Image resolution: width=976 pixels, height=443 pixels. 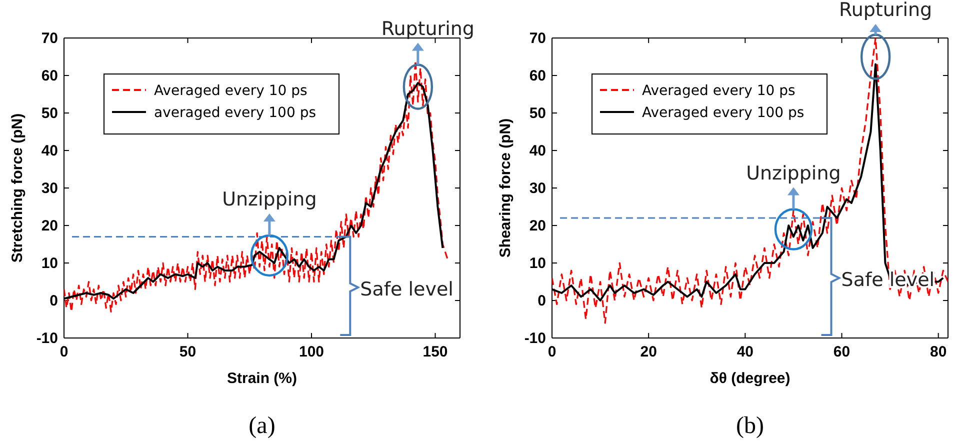 What do you see at coordinates (262, 378) in the screenshot?
I see `x-axis-title: Strain (%)` at bounding box center [262, 378].